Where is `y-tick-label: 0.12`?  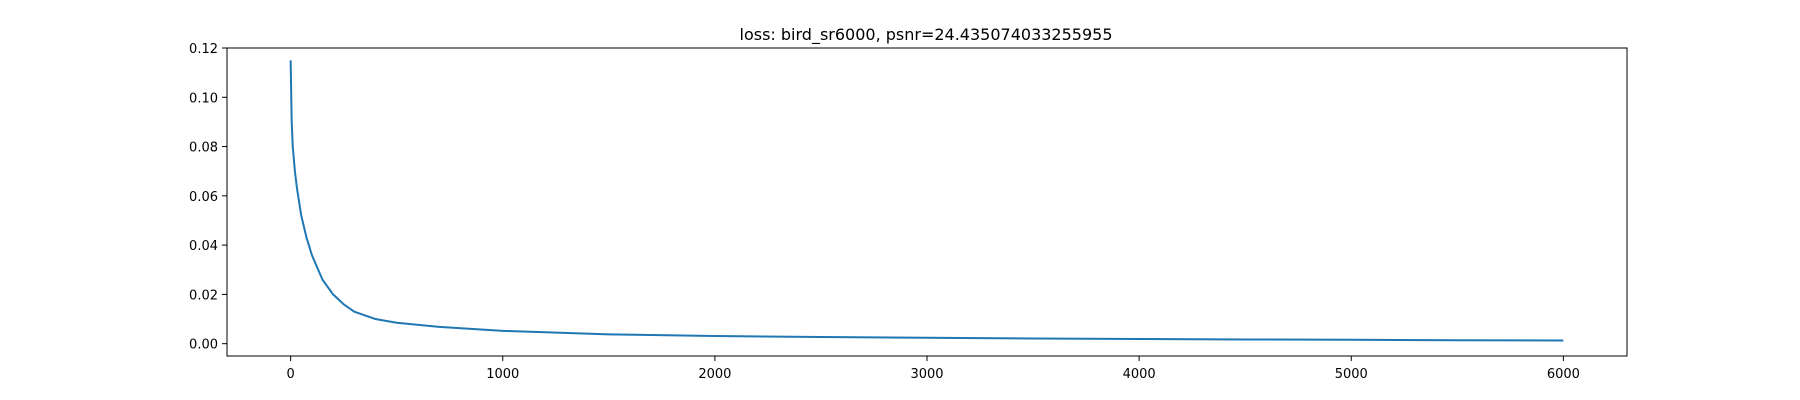 y-tick-label: 0.12 is located at coordinates (203, 49).